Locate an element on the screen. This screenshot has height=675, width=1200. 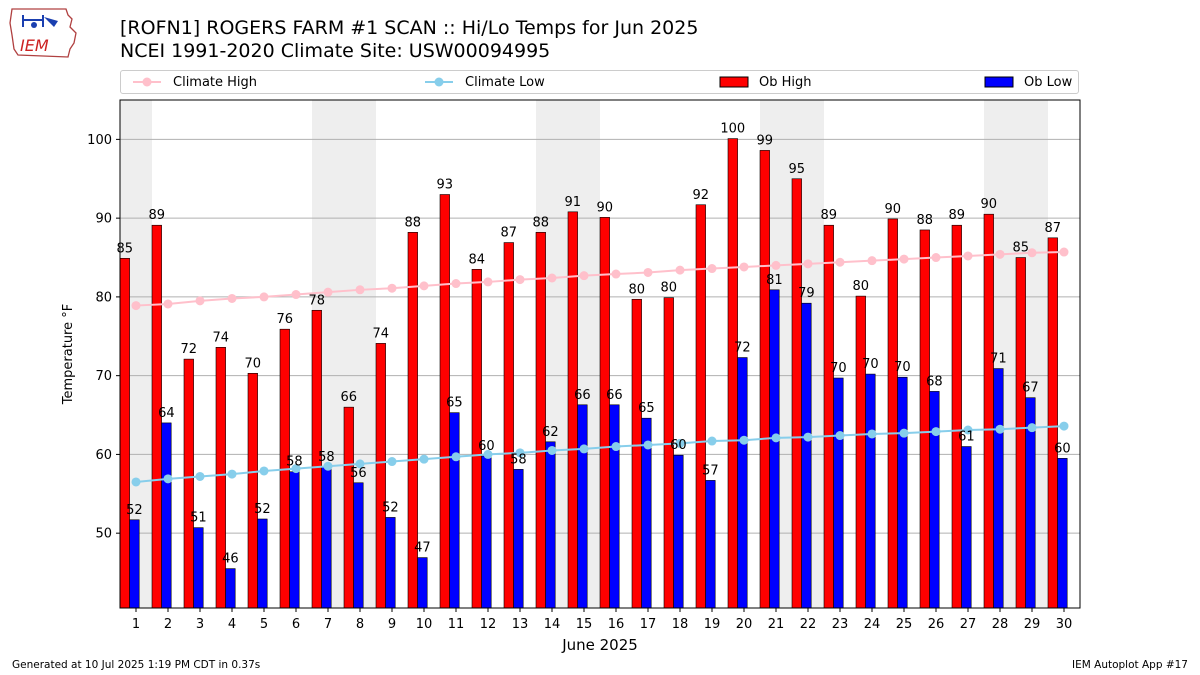
ob-high-label: 87 is located at coordinates (509, 233).